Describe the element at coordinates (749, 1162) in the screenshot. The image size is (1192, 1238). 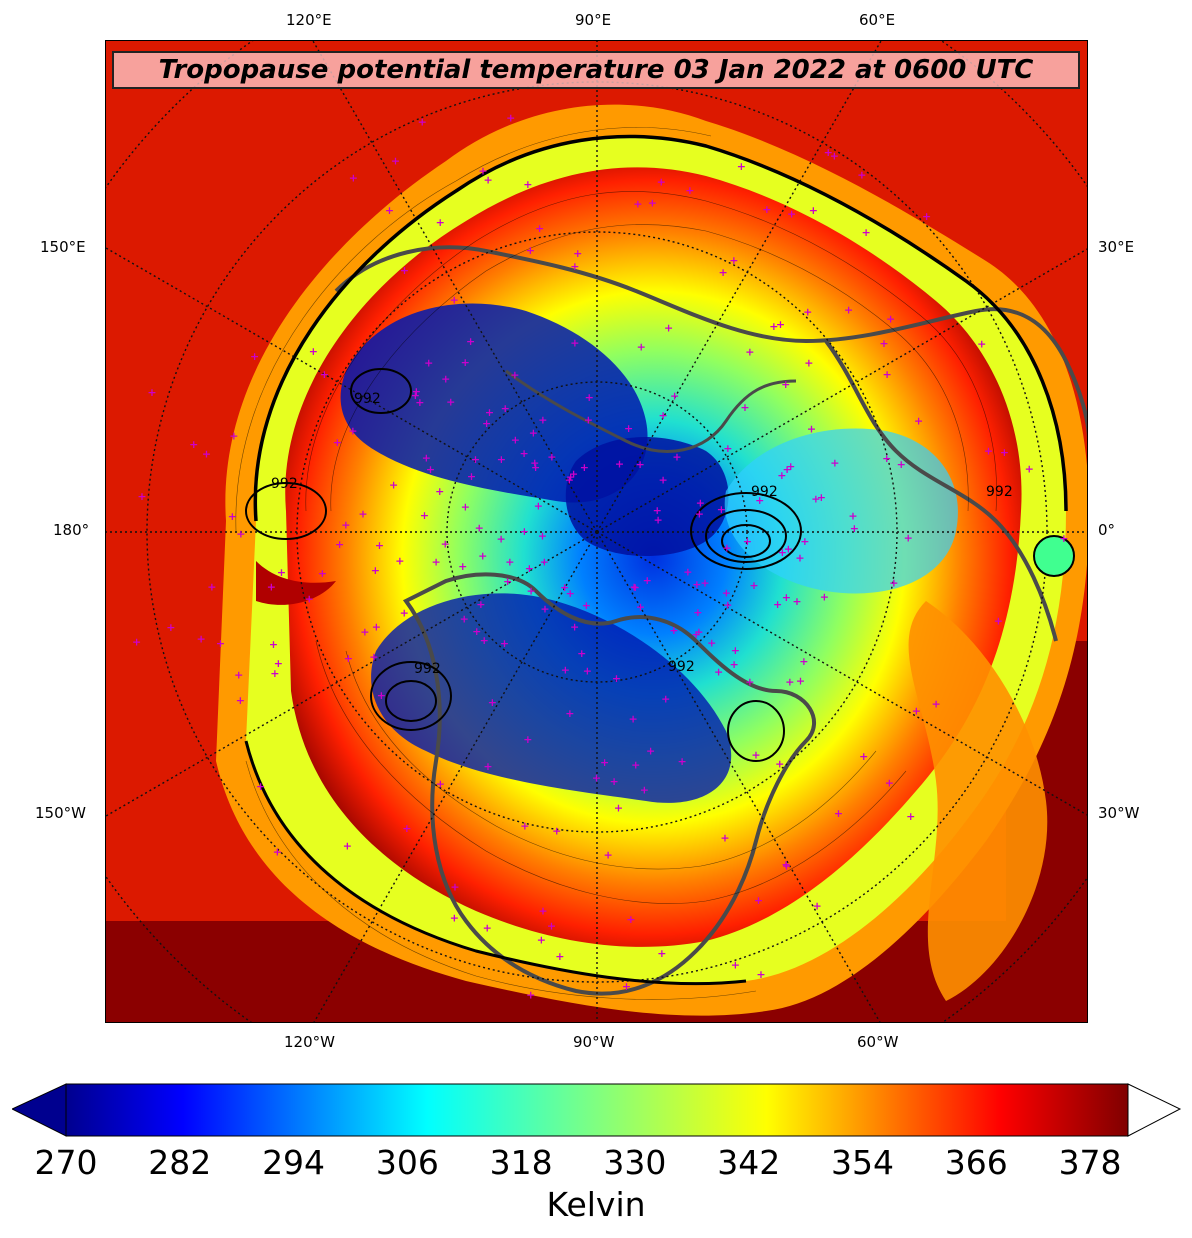
I see `colorbar-tick-label: 342` at that location.